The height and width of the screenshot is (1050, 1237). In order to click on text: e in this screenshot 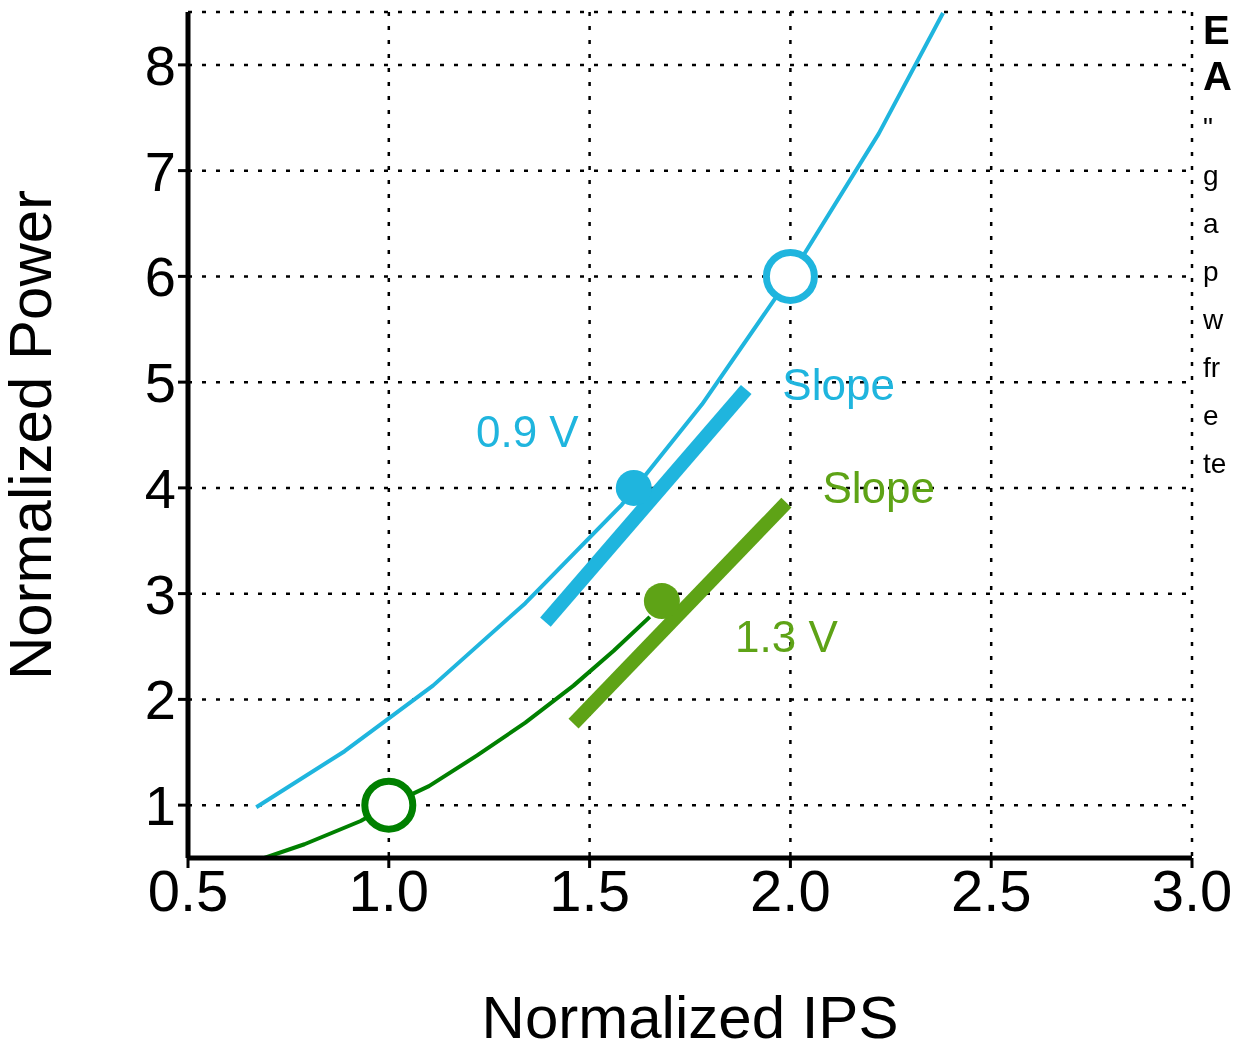, I will do `click(1211, 416)`.